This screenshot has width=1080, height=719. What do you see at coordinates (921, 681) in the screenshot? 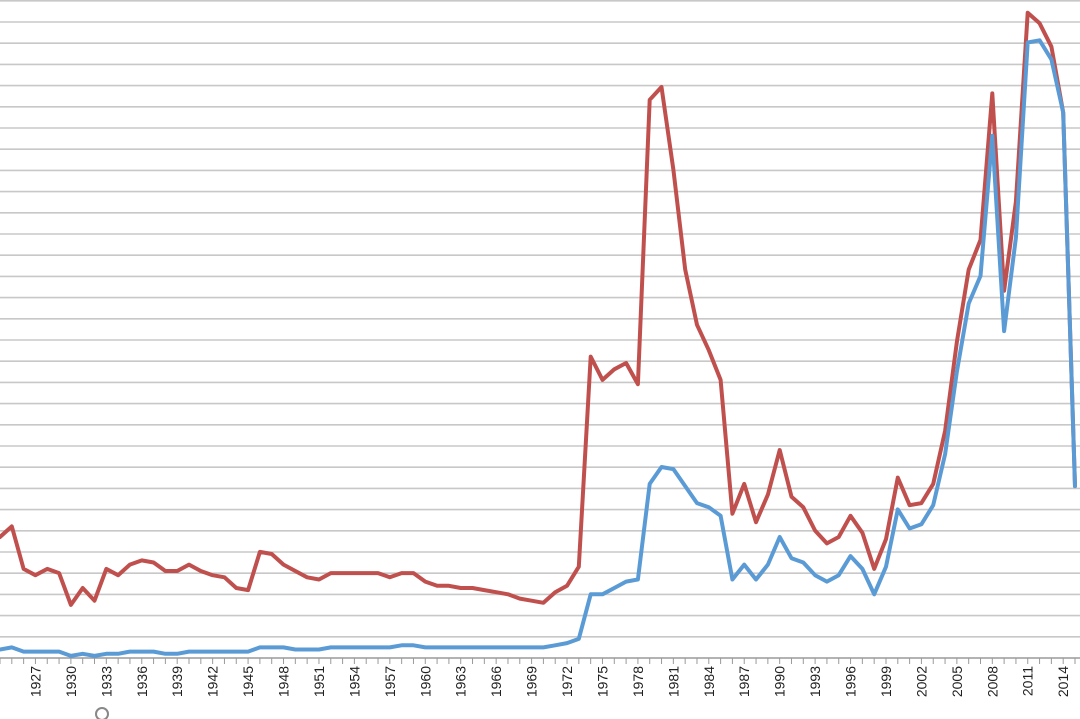
I see `x-tick-label: 2002` at bounding box center [921, 681].